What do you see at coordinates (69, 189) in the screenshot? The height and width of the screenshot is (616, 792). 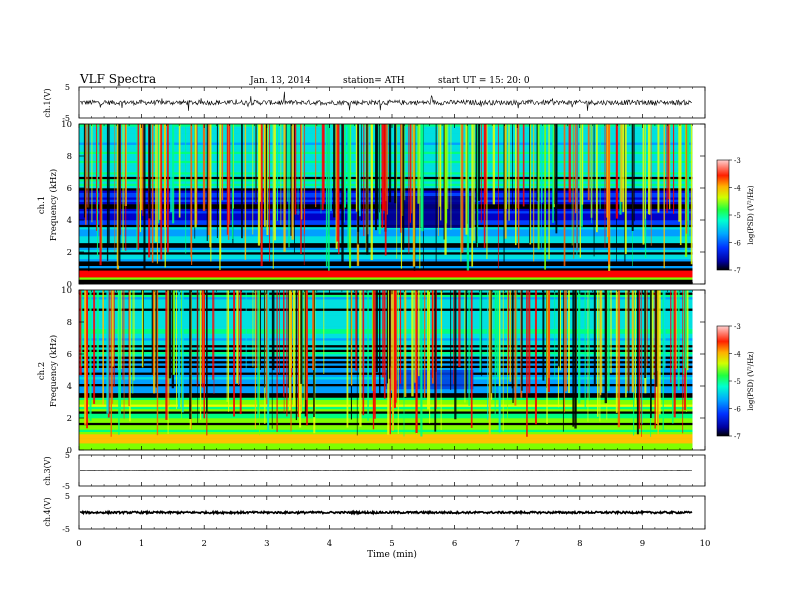 I see `ytick-label: 6` at bounding box center [69, 189].